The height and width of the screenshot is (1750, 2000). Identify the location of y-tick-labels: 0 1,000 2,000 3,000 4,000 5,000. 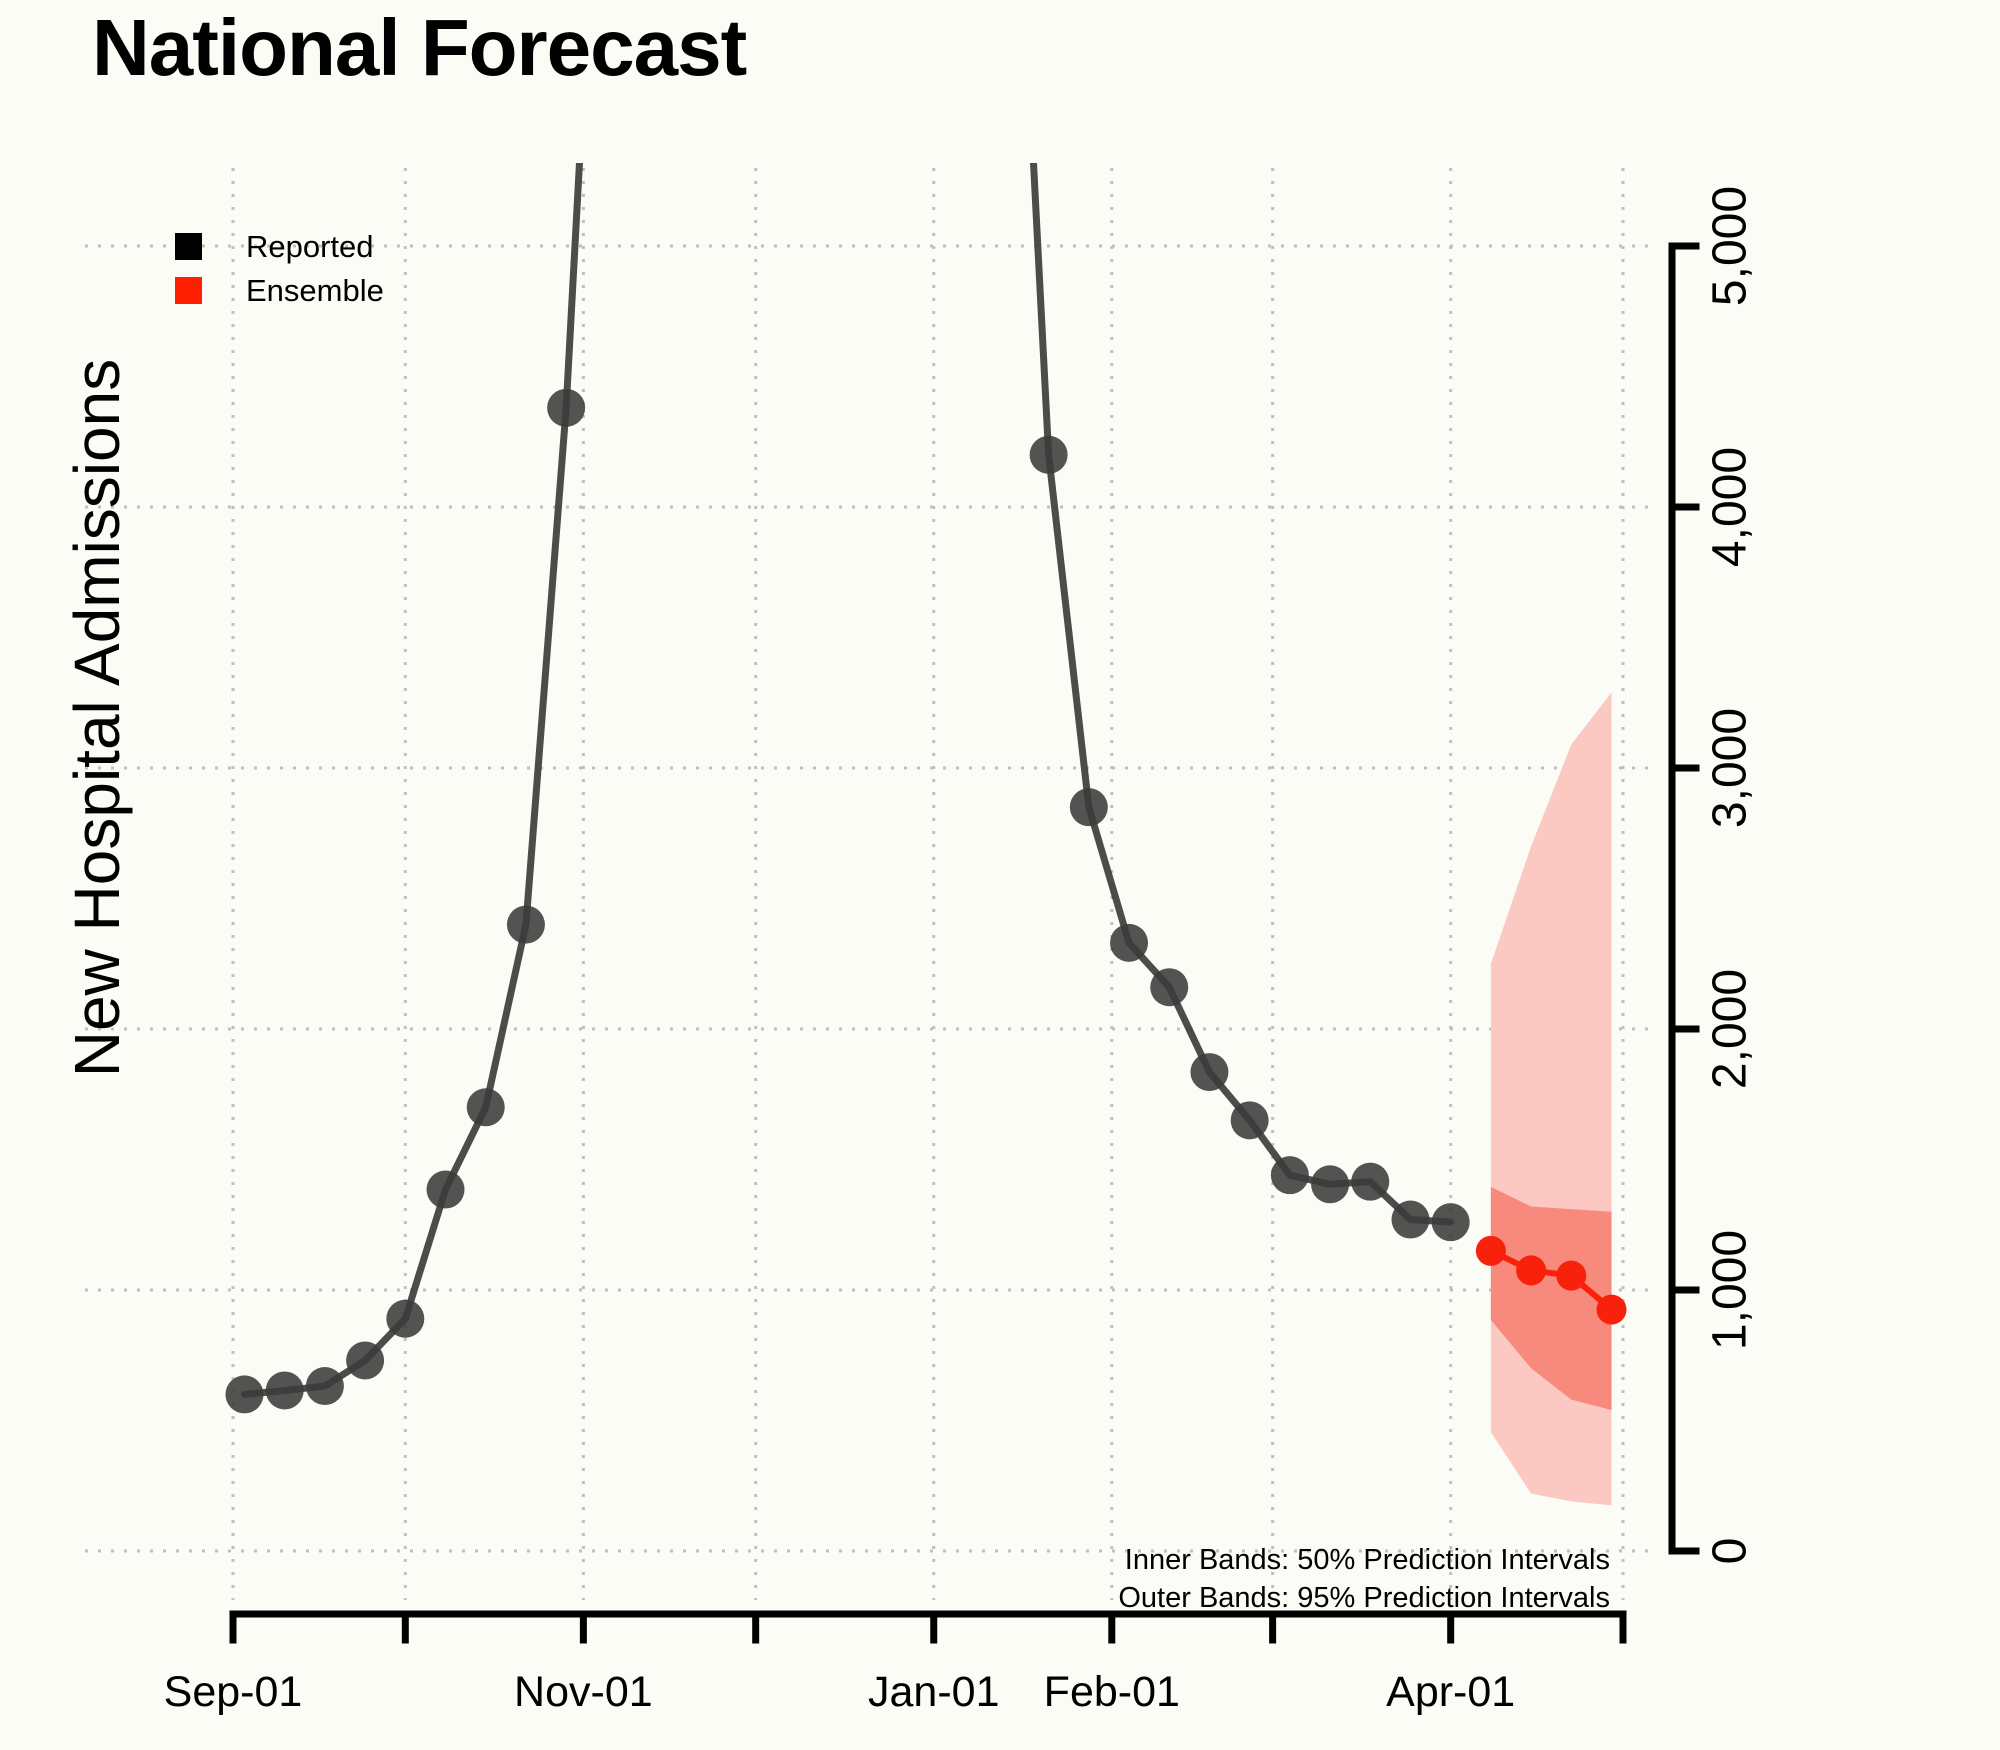
(1730, 875).